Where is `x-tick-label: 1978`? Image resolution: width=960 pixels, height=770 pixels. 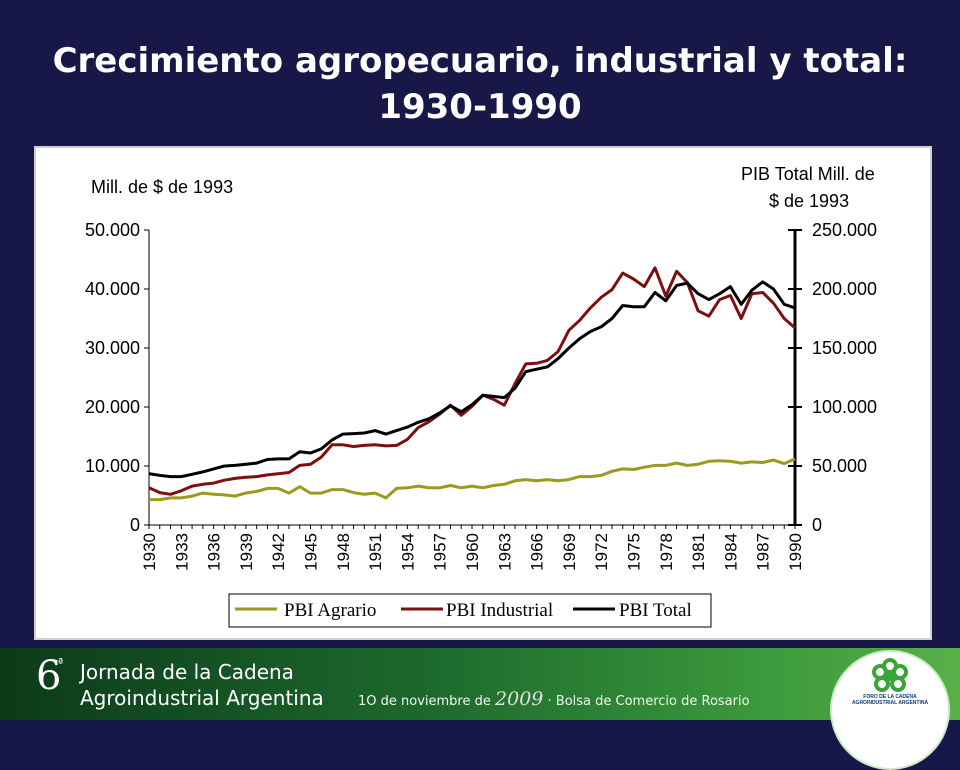
x-tick-label: 1978 is located at coordinates (666, 552).